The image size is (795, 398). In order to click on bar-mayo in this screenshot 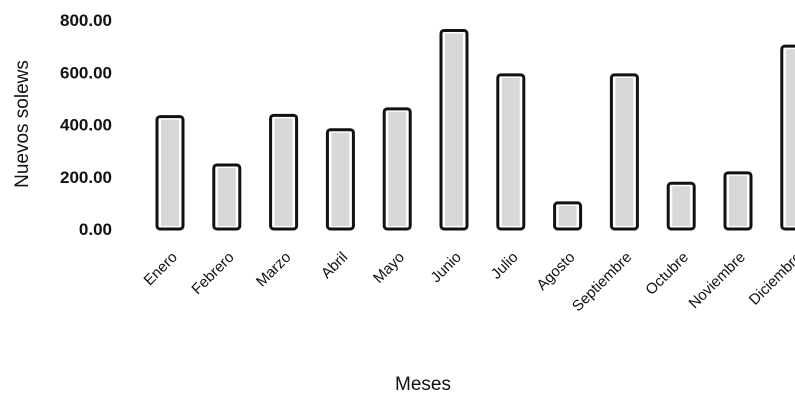, I will do `click(397, 169)`.